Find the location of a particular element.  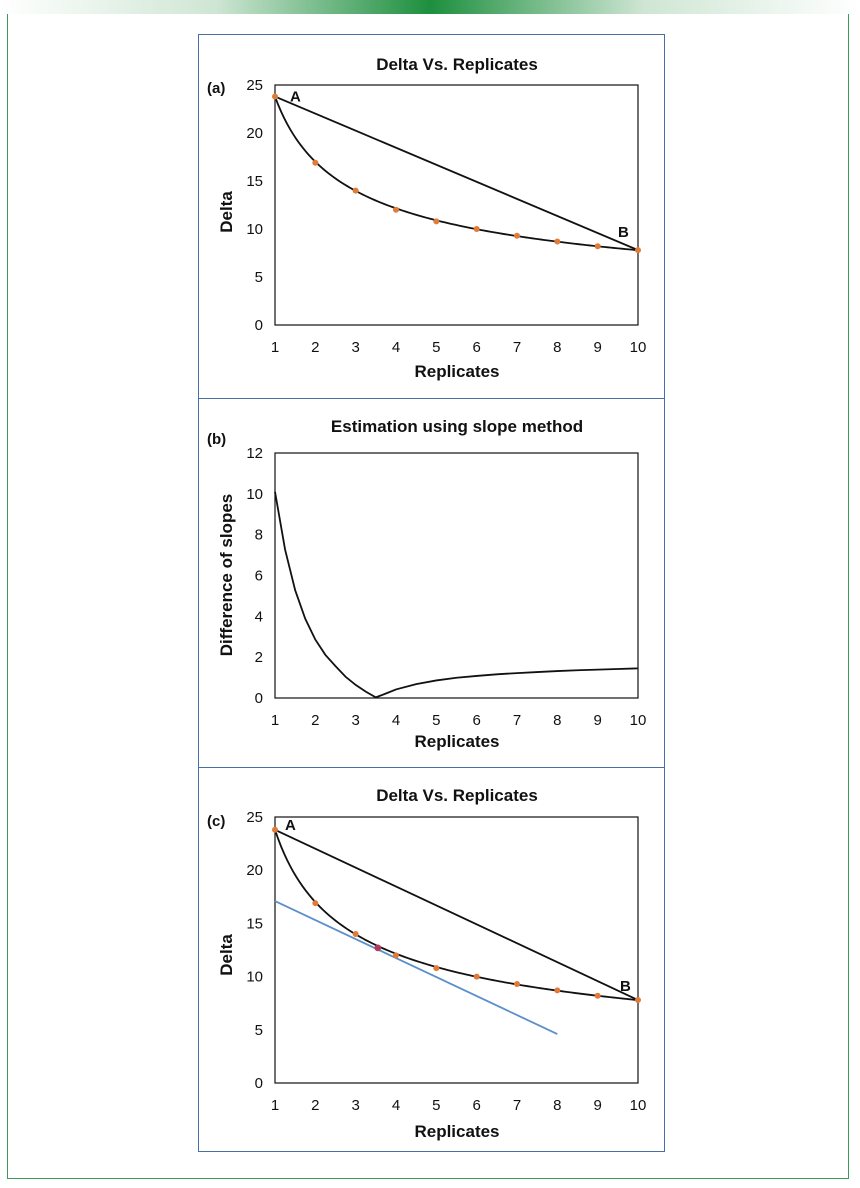

panel-c-label-a: A is located at coordinates (290, 825).